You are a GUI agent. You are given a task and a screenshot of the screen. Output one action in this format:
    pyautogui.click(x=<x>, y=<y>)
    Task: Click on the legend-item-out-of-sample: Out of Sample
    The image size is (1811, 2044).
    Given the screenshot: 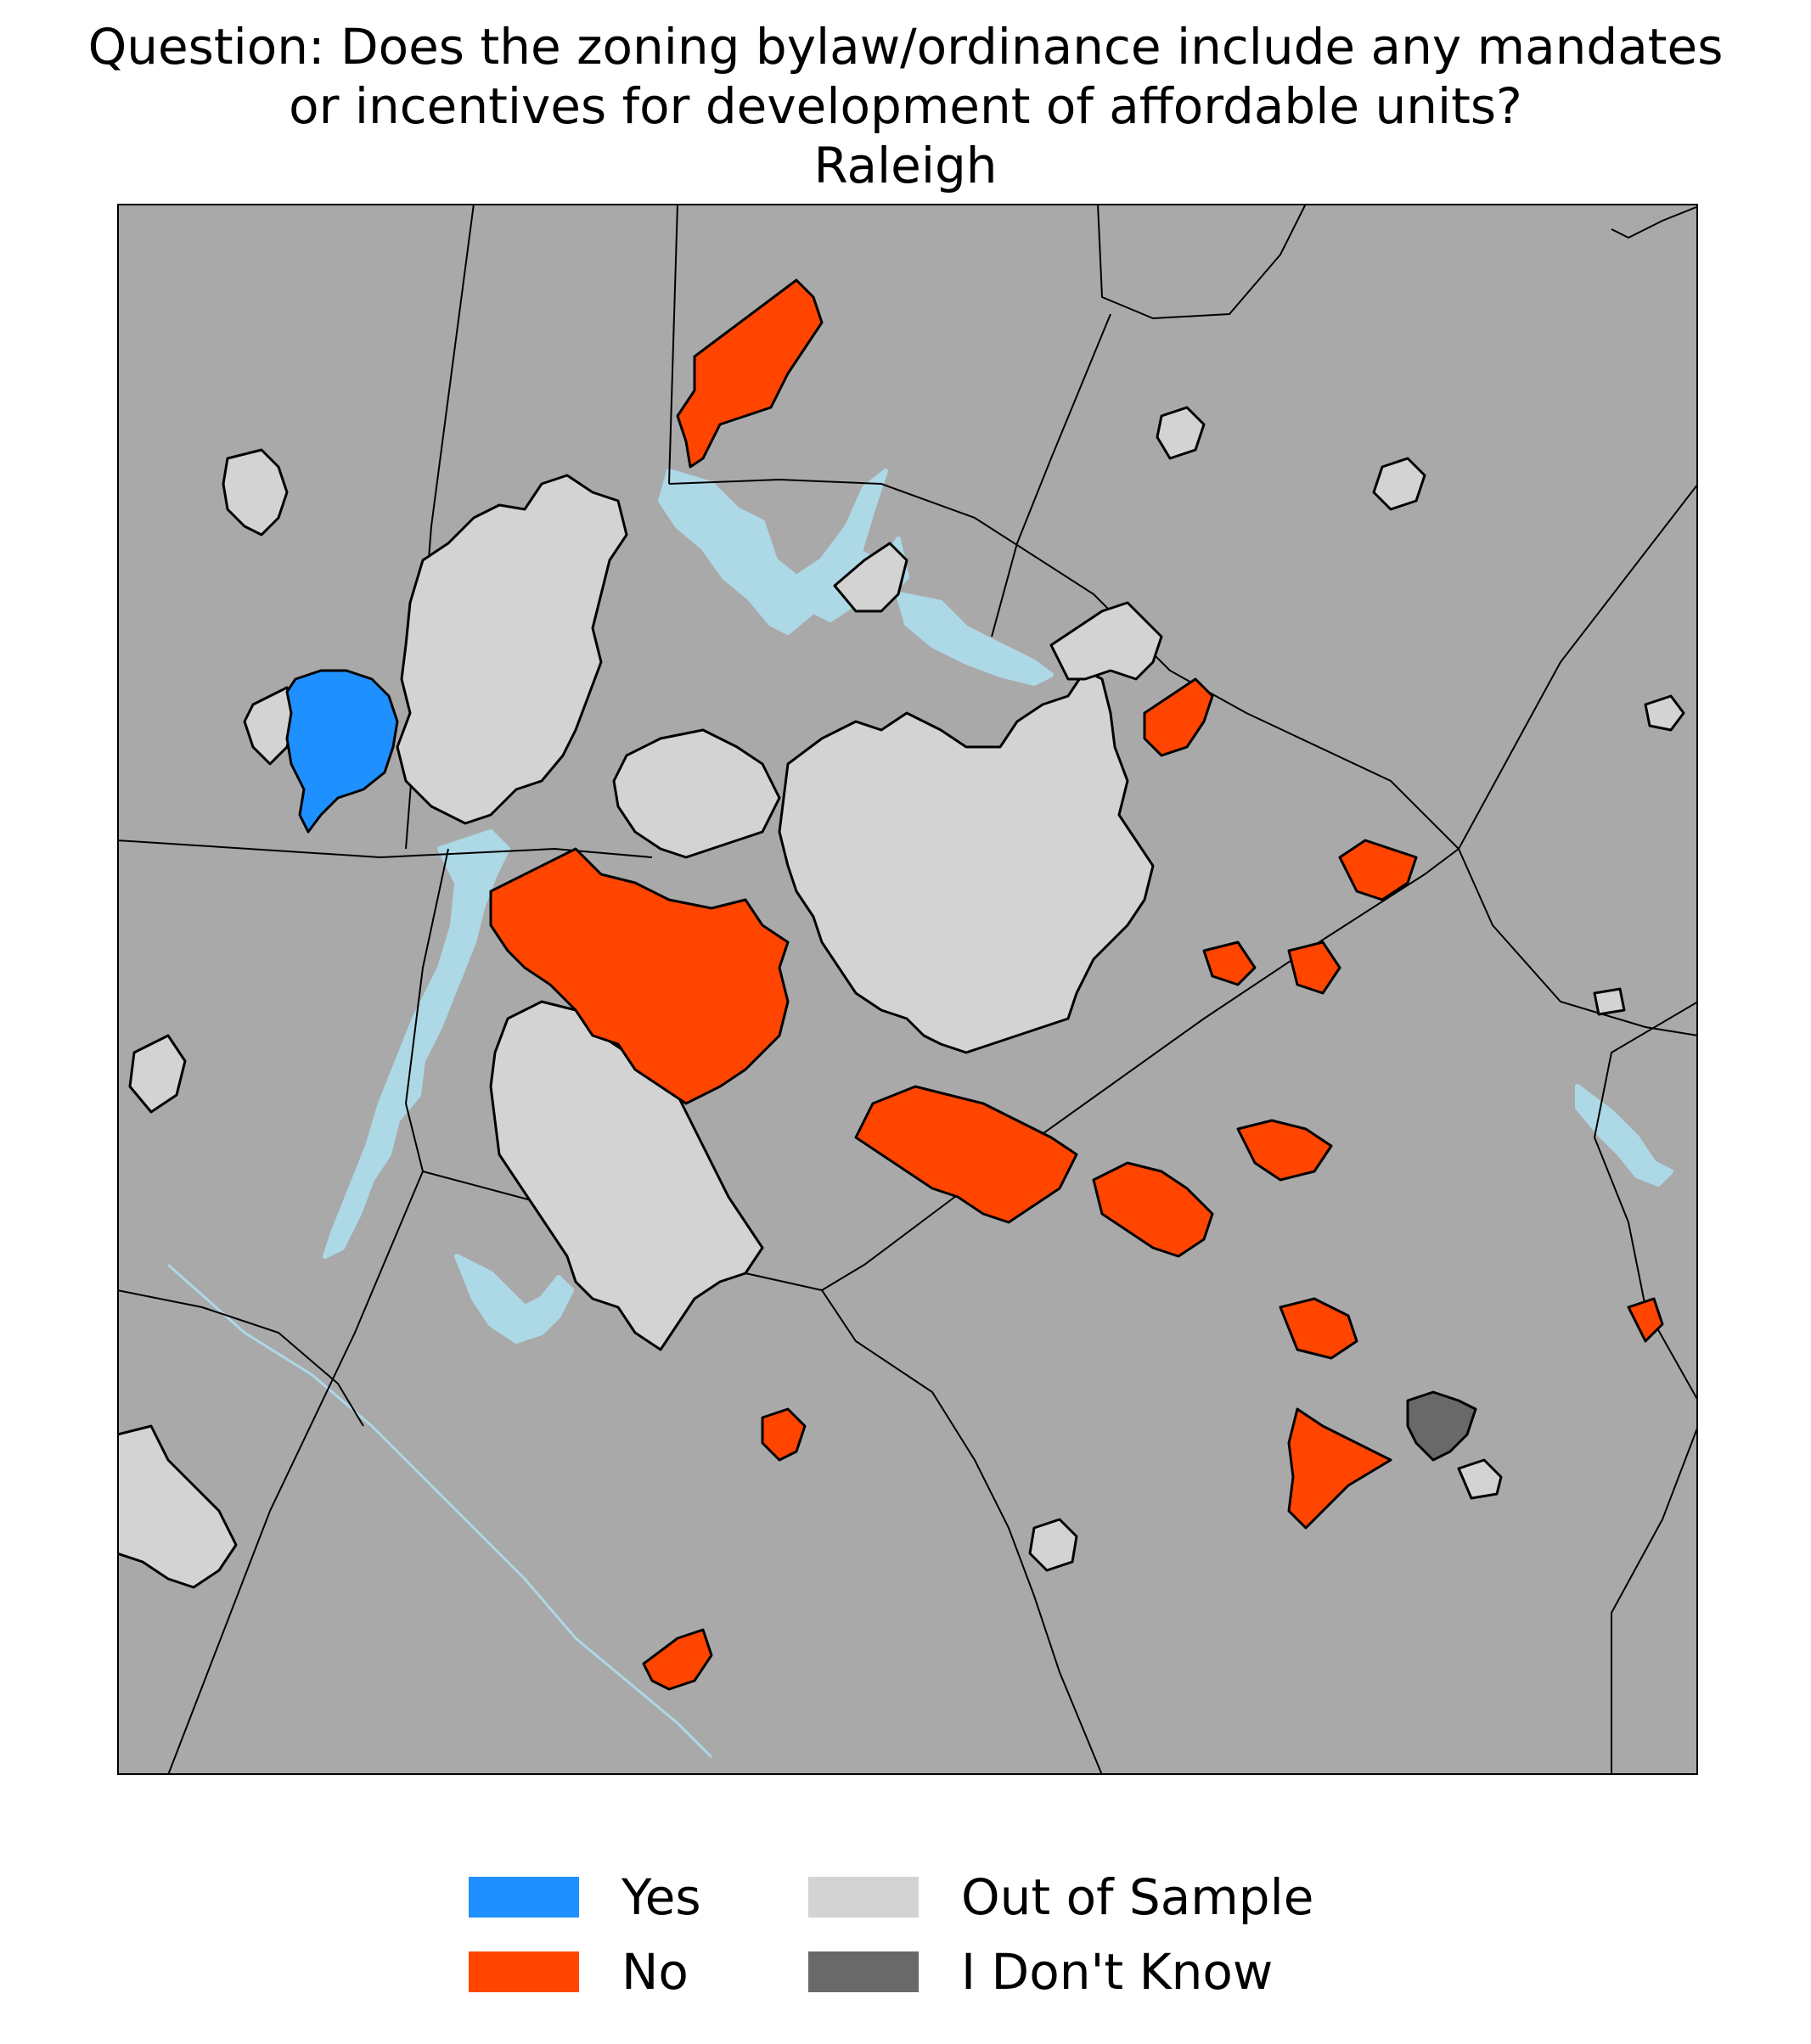 What is the action you would take?
    pyautogui.click(x=1060, y=1897)
    